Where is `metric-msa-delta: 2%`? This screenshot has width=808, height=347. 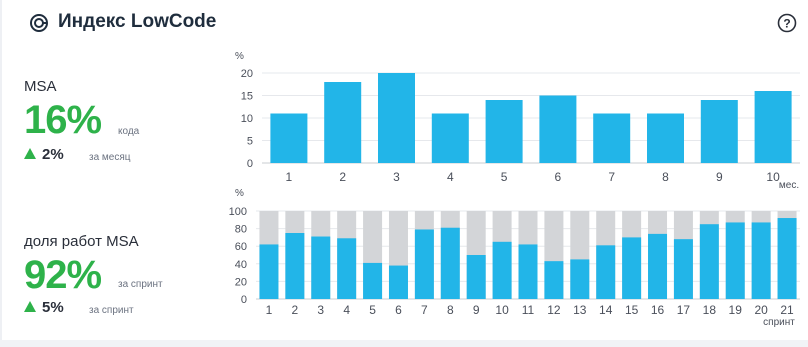
metric-msa-delta: 2% is located at coordinates (44, 154).